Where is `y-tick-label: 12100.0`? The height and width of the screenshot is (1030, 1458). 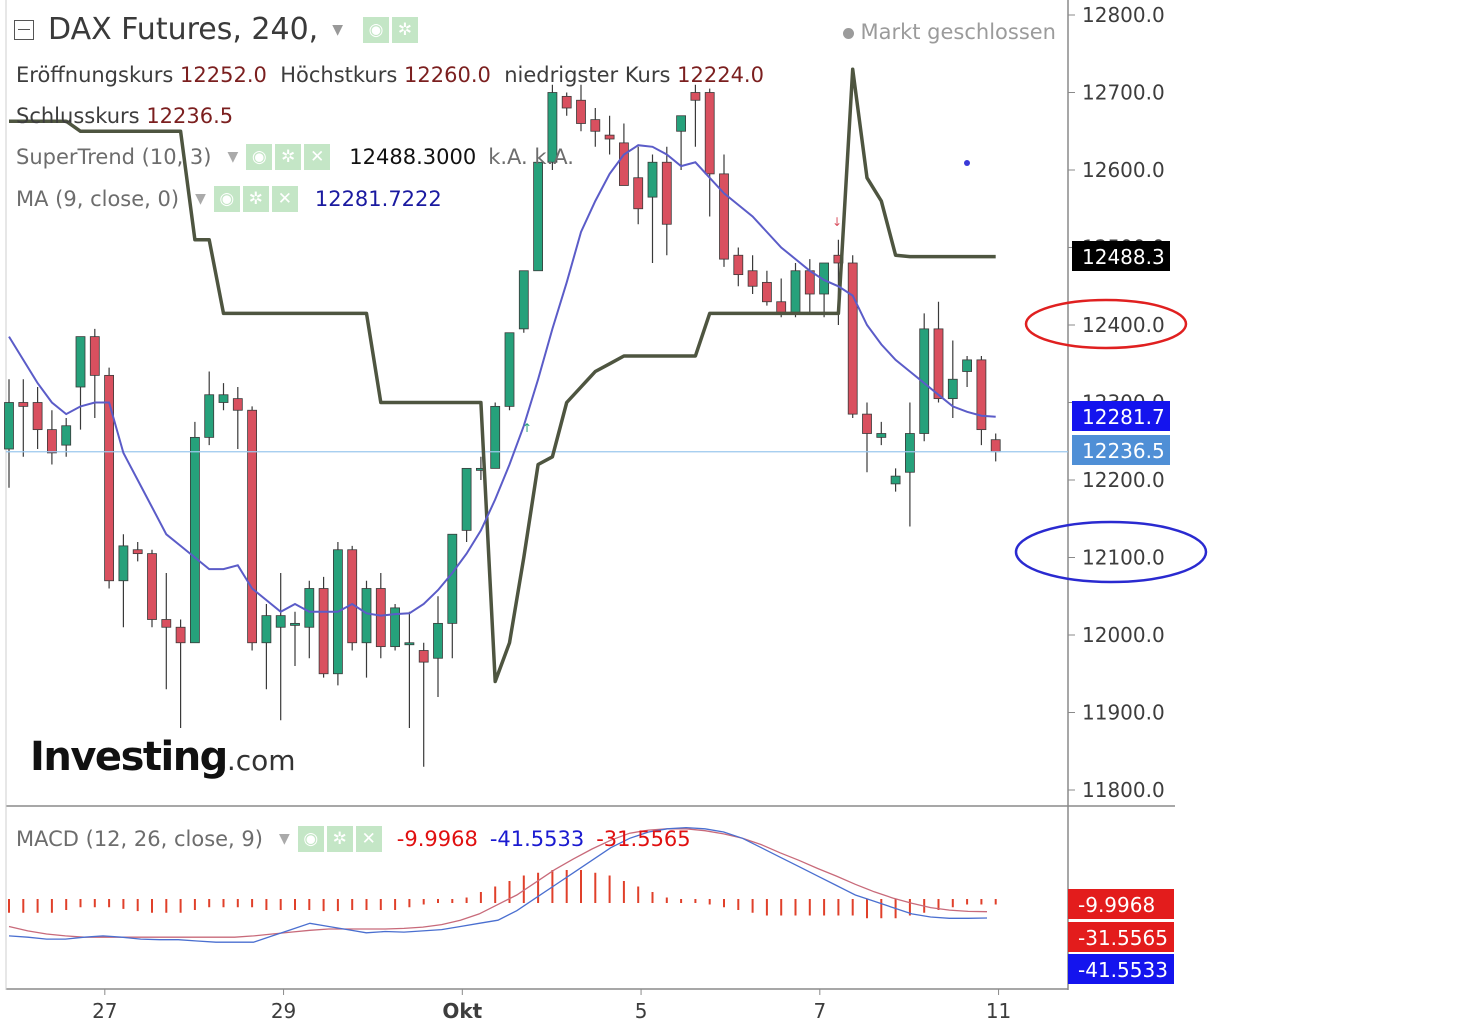
y-tick-label: 12100.0 is located at coordinates (1123, 558).